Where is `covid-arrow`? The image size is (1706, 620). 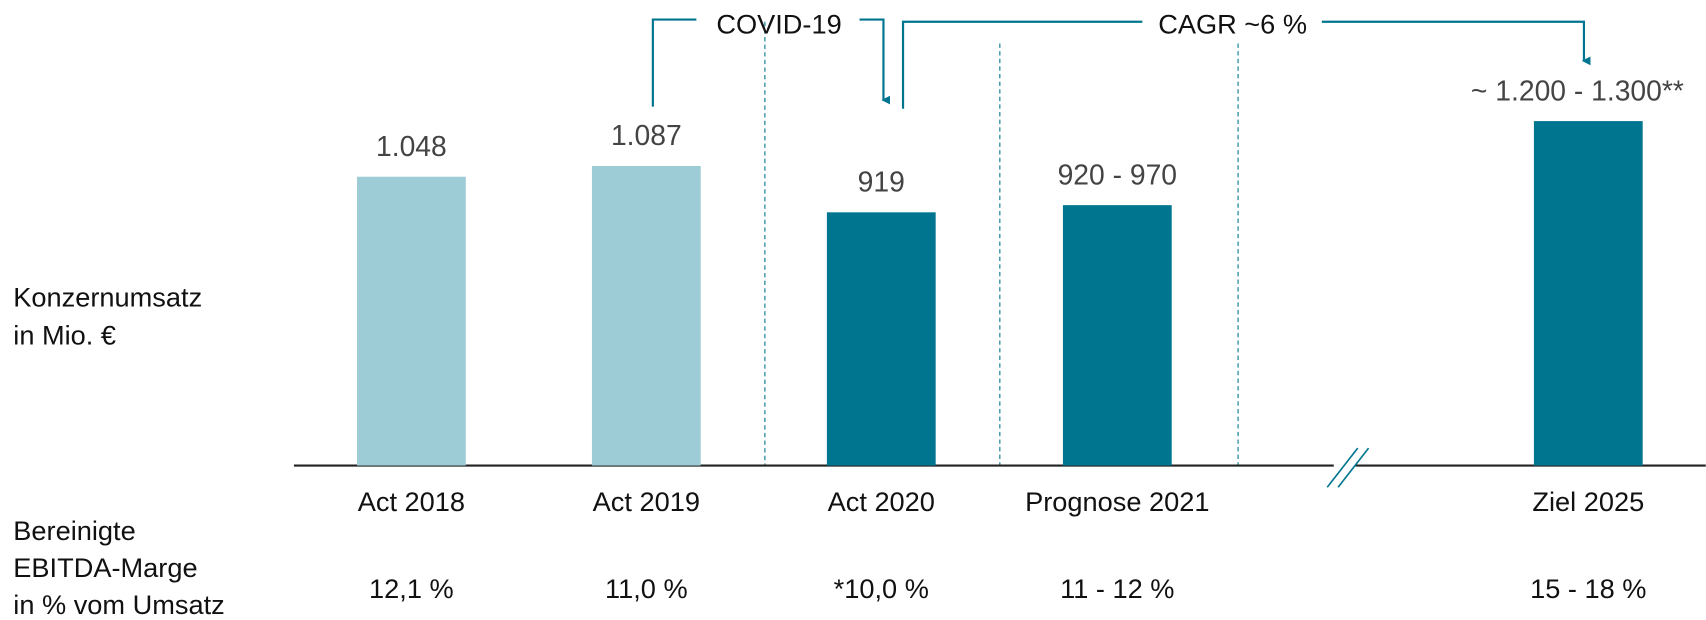 covid-arrow is located at coordinates (874, 61).